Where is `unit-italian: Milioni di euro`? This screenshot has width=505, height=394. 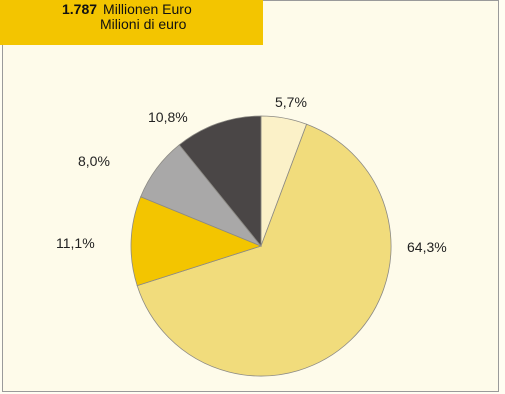 unit-italian: Milioni di euro is located at coordinates (143, 24).